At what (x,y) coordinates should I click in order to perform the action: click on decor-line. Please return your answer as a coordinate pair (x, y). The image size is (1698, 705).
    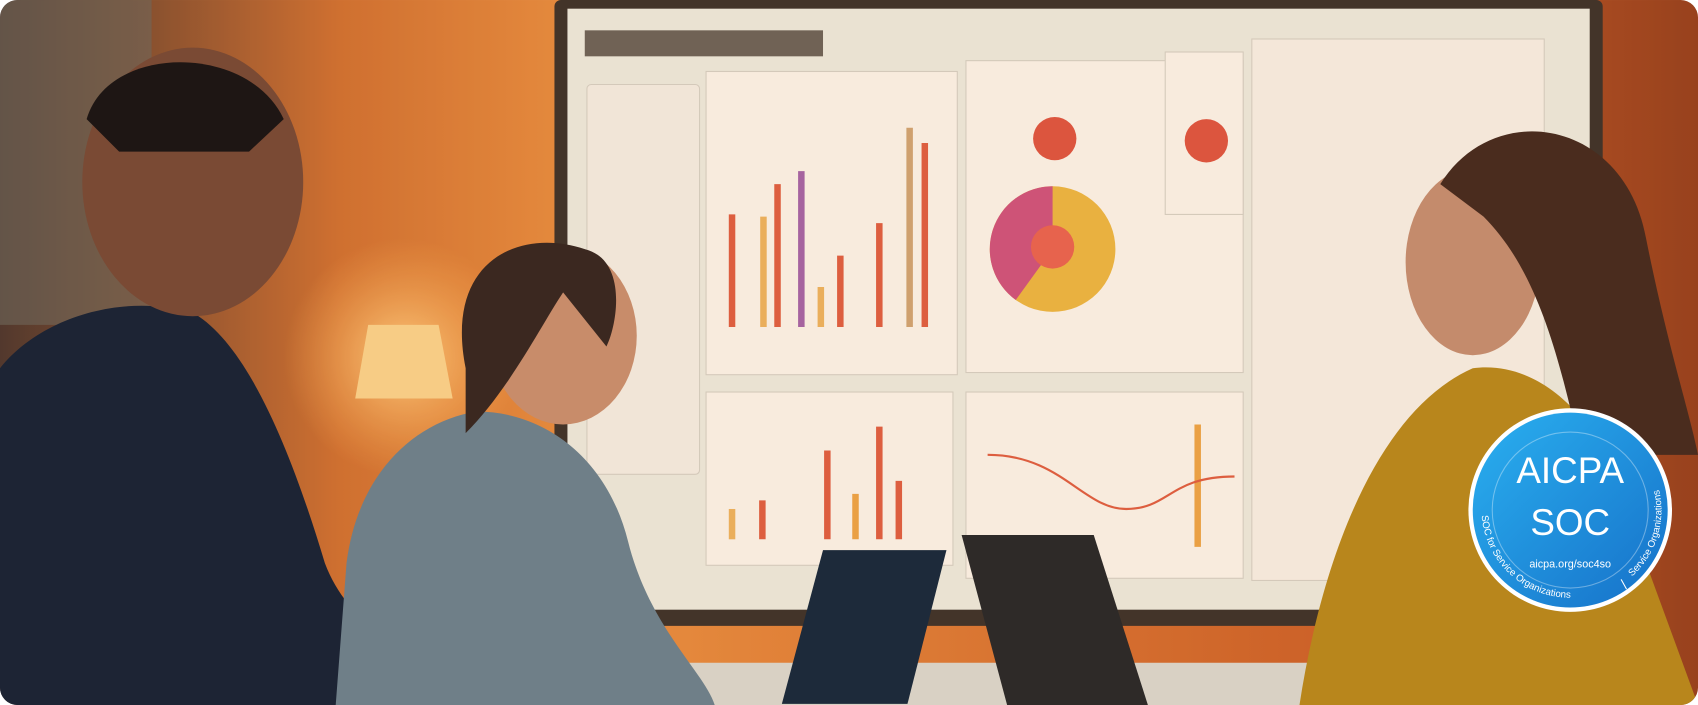
    Looking at the image, I should click on (1111, 482).